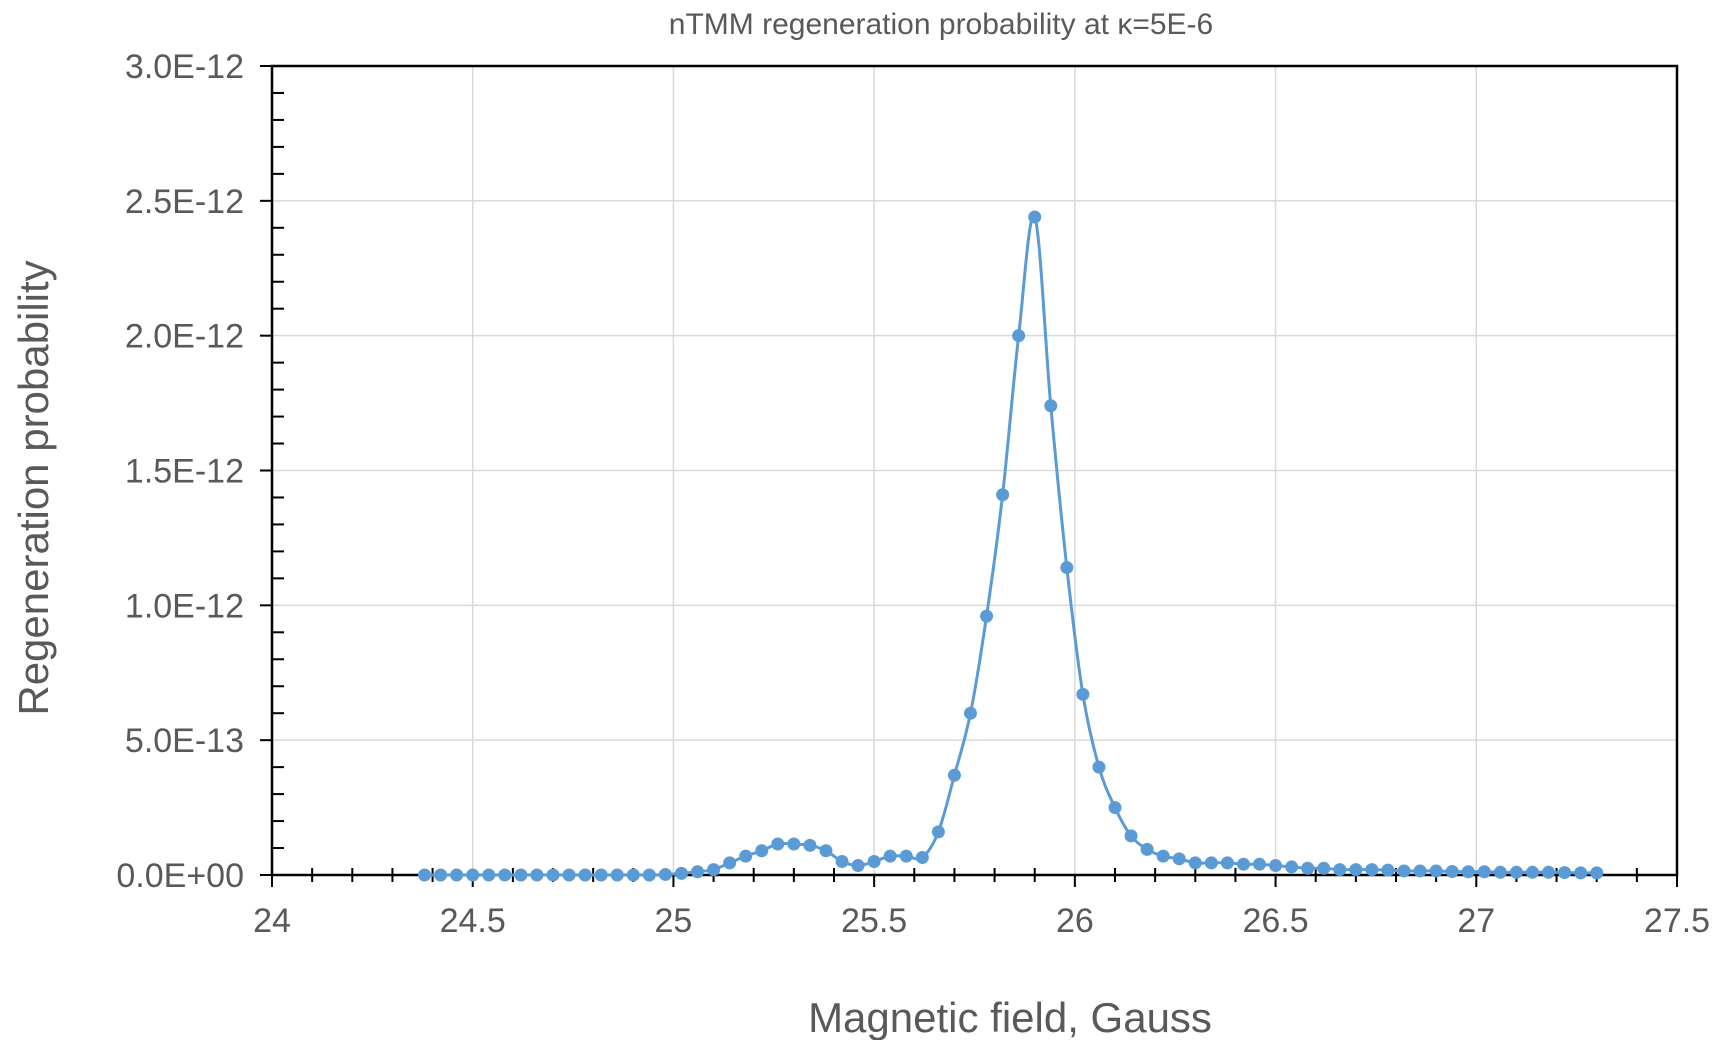 This screenshot has height=1040, width=1713. What do you see at coordinates (1275, 921) in the screenshot?
I see `x-tick-label: 26.5` at bounding box center [1275, 921].